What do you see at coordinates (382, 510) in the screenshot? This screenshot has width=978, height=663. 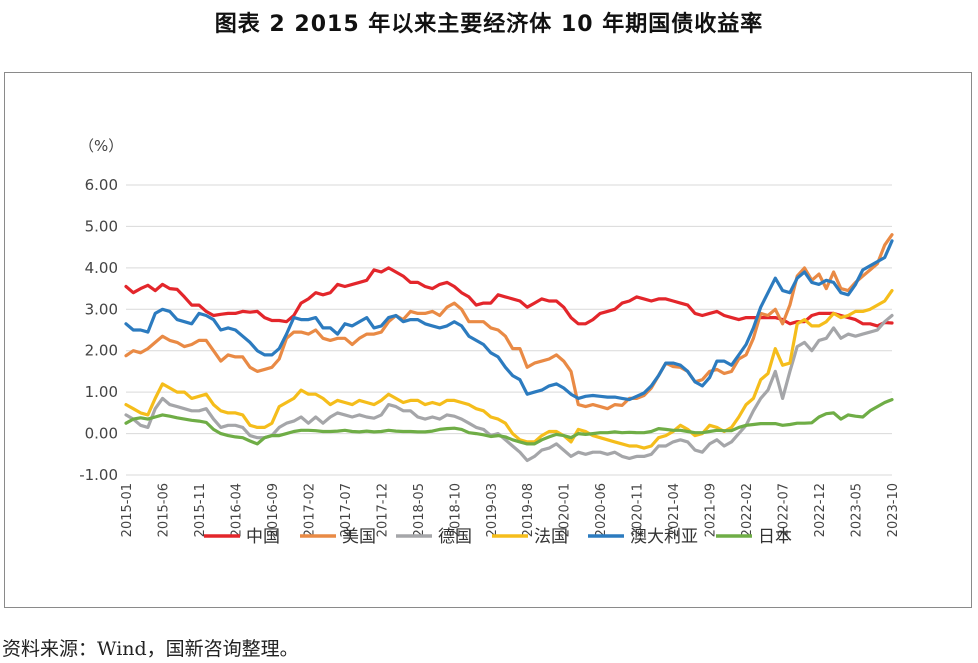 I see `x-tick-label: 2017-12` at bounding box center [382, 510].